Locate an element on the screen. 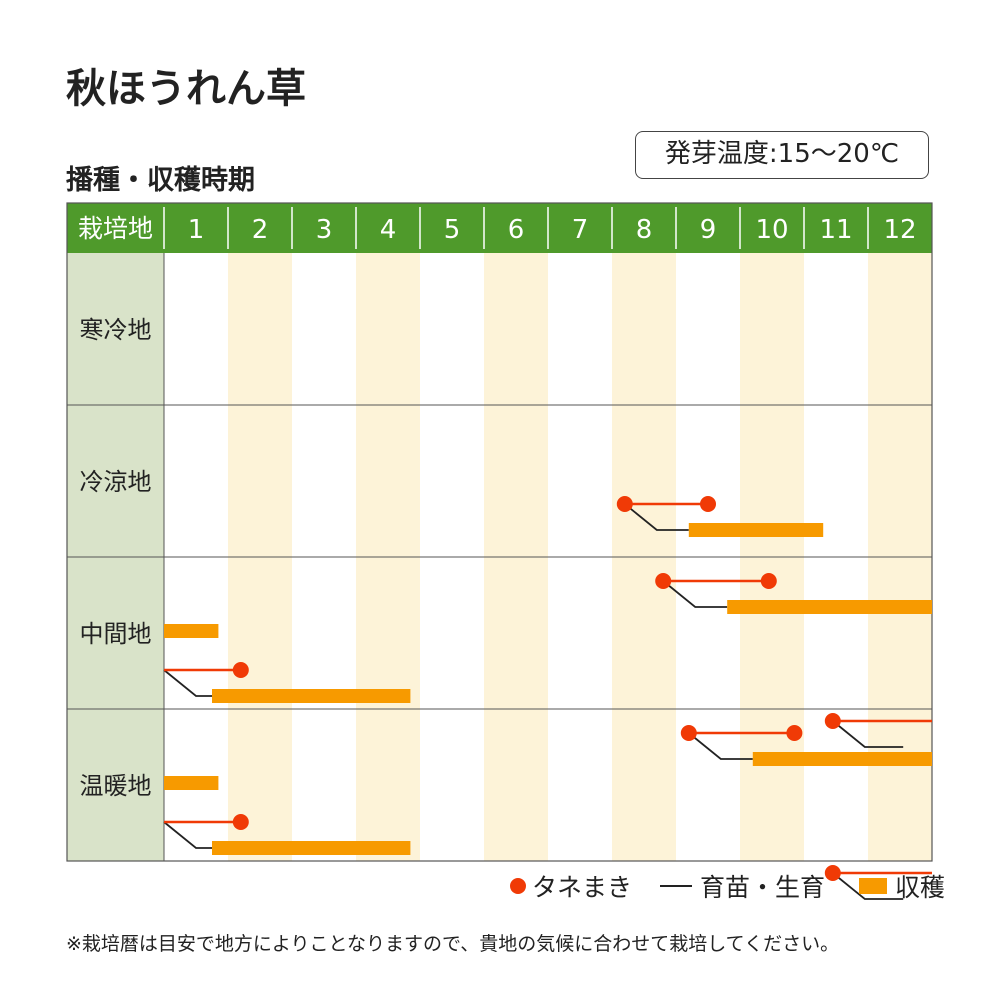 The height and width of the screenshot is (1000, 1000). growth-line-icon is located at coordinates (676, 886).